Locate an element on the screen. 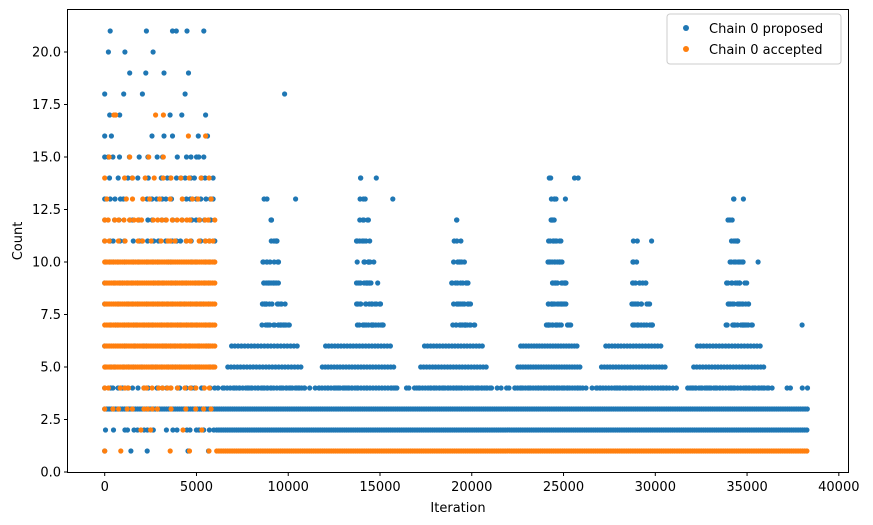 The height and width of the screenshot is (525, 873). x-tick-label: 0 is located at coordinates (105, 487).